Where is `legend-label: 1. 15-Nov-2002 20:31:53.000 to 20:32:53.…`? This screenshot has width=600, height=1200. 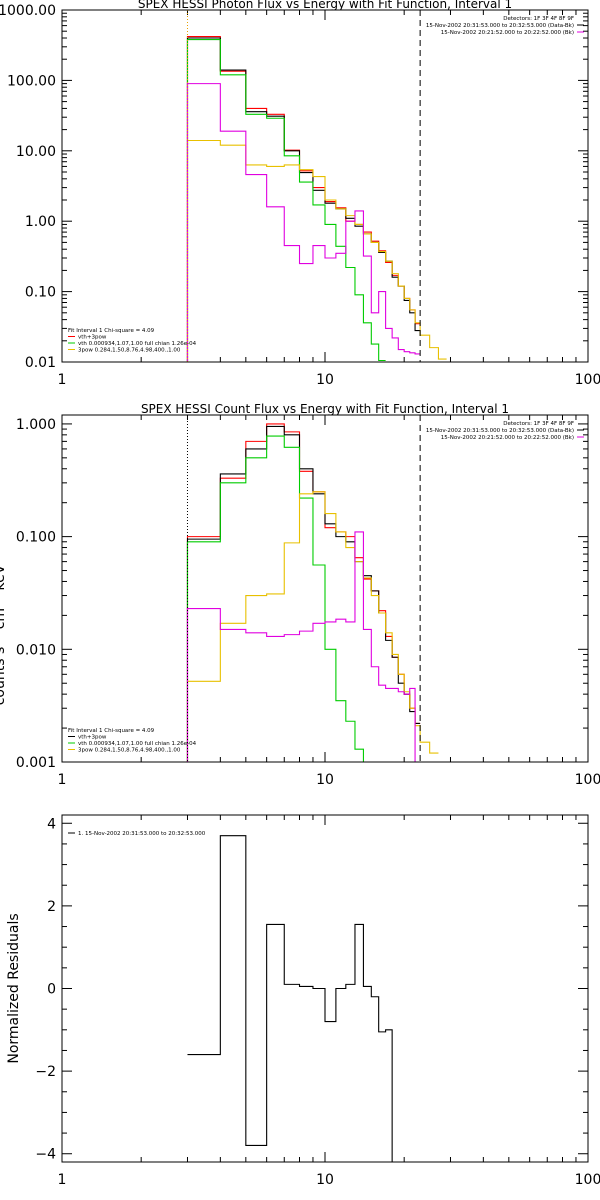
legend-label: 1. 15-Nov-2002 20:31:53.000 to 20:32:53.… is located at coordinates (142, 834).